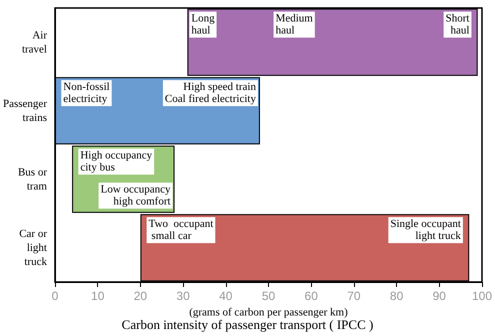  Describe the element at coordinates (210, 93) in the screenshot. I see `annotation: High speed train Coal fired electricity` at that location.